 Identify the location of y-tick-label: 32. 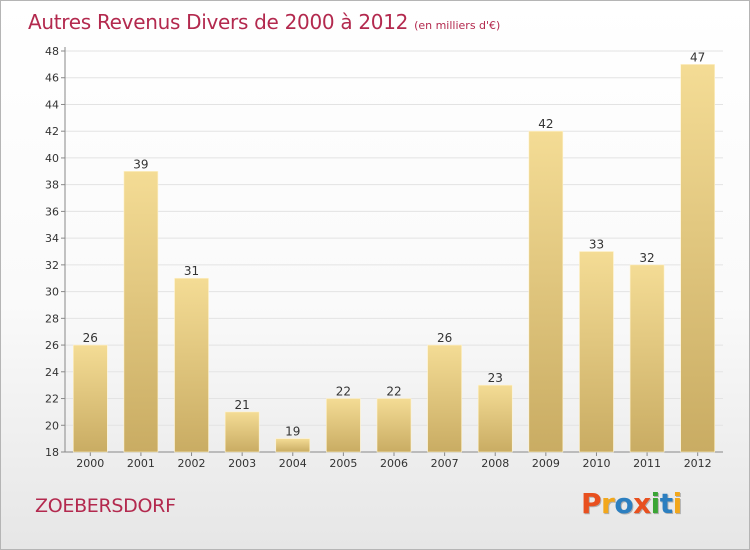
(52, 265).